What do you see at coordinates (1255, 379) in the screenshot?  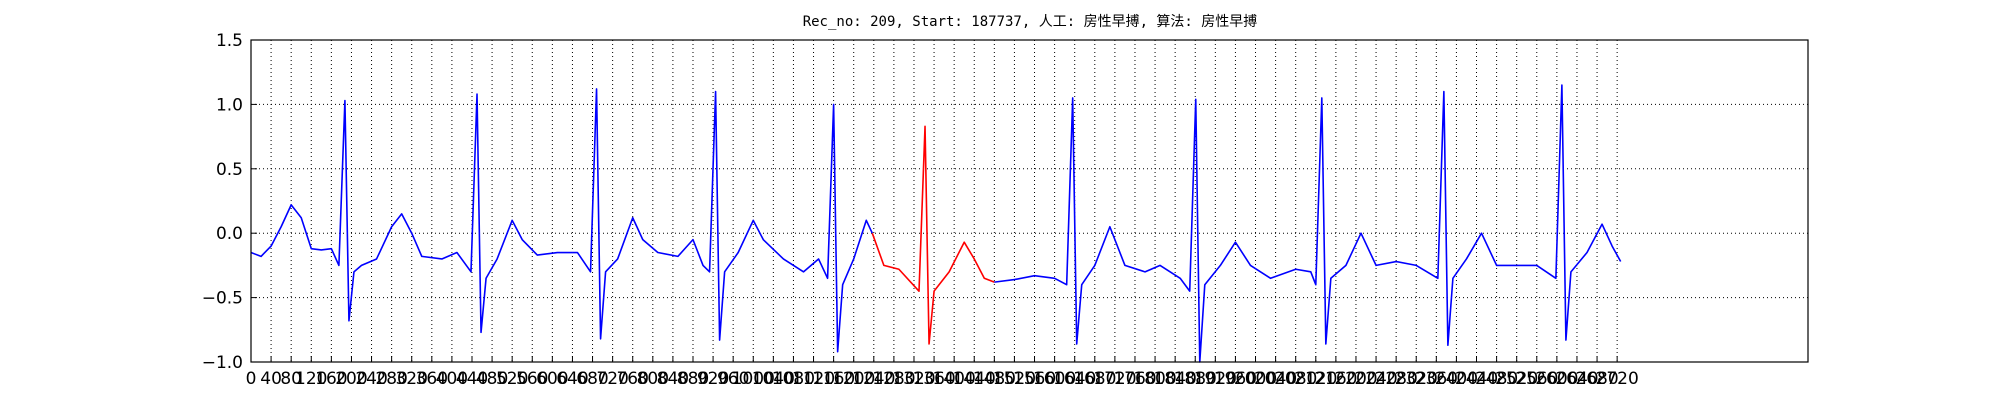 I see `x-tick-label: 2000` at bounding box center [1255, 379].